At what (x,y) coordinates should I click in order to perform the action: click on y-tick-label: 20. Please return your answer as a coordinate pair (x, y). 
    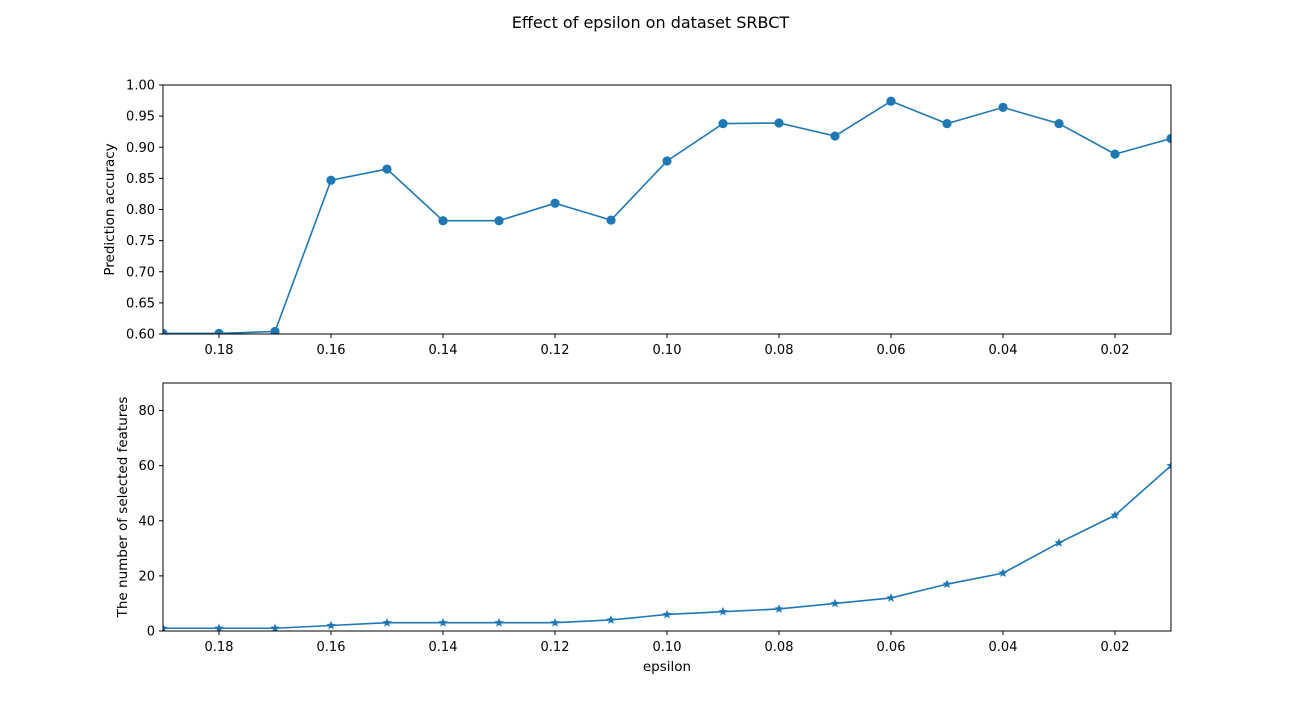
    Looking at the image, I should click on (146, 576).